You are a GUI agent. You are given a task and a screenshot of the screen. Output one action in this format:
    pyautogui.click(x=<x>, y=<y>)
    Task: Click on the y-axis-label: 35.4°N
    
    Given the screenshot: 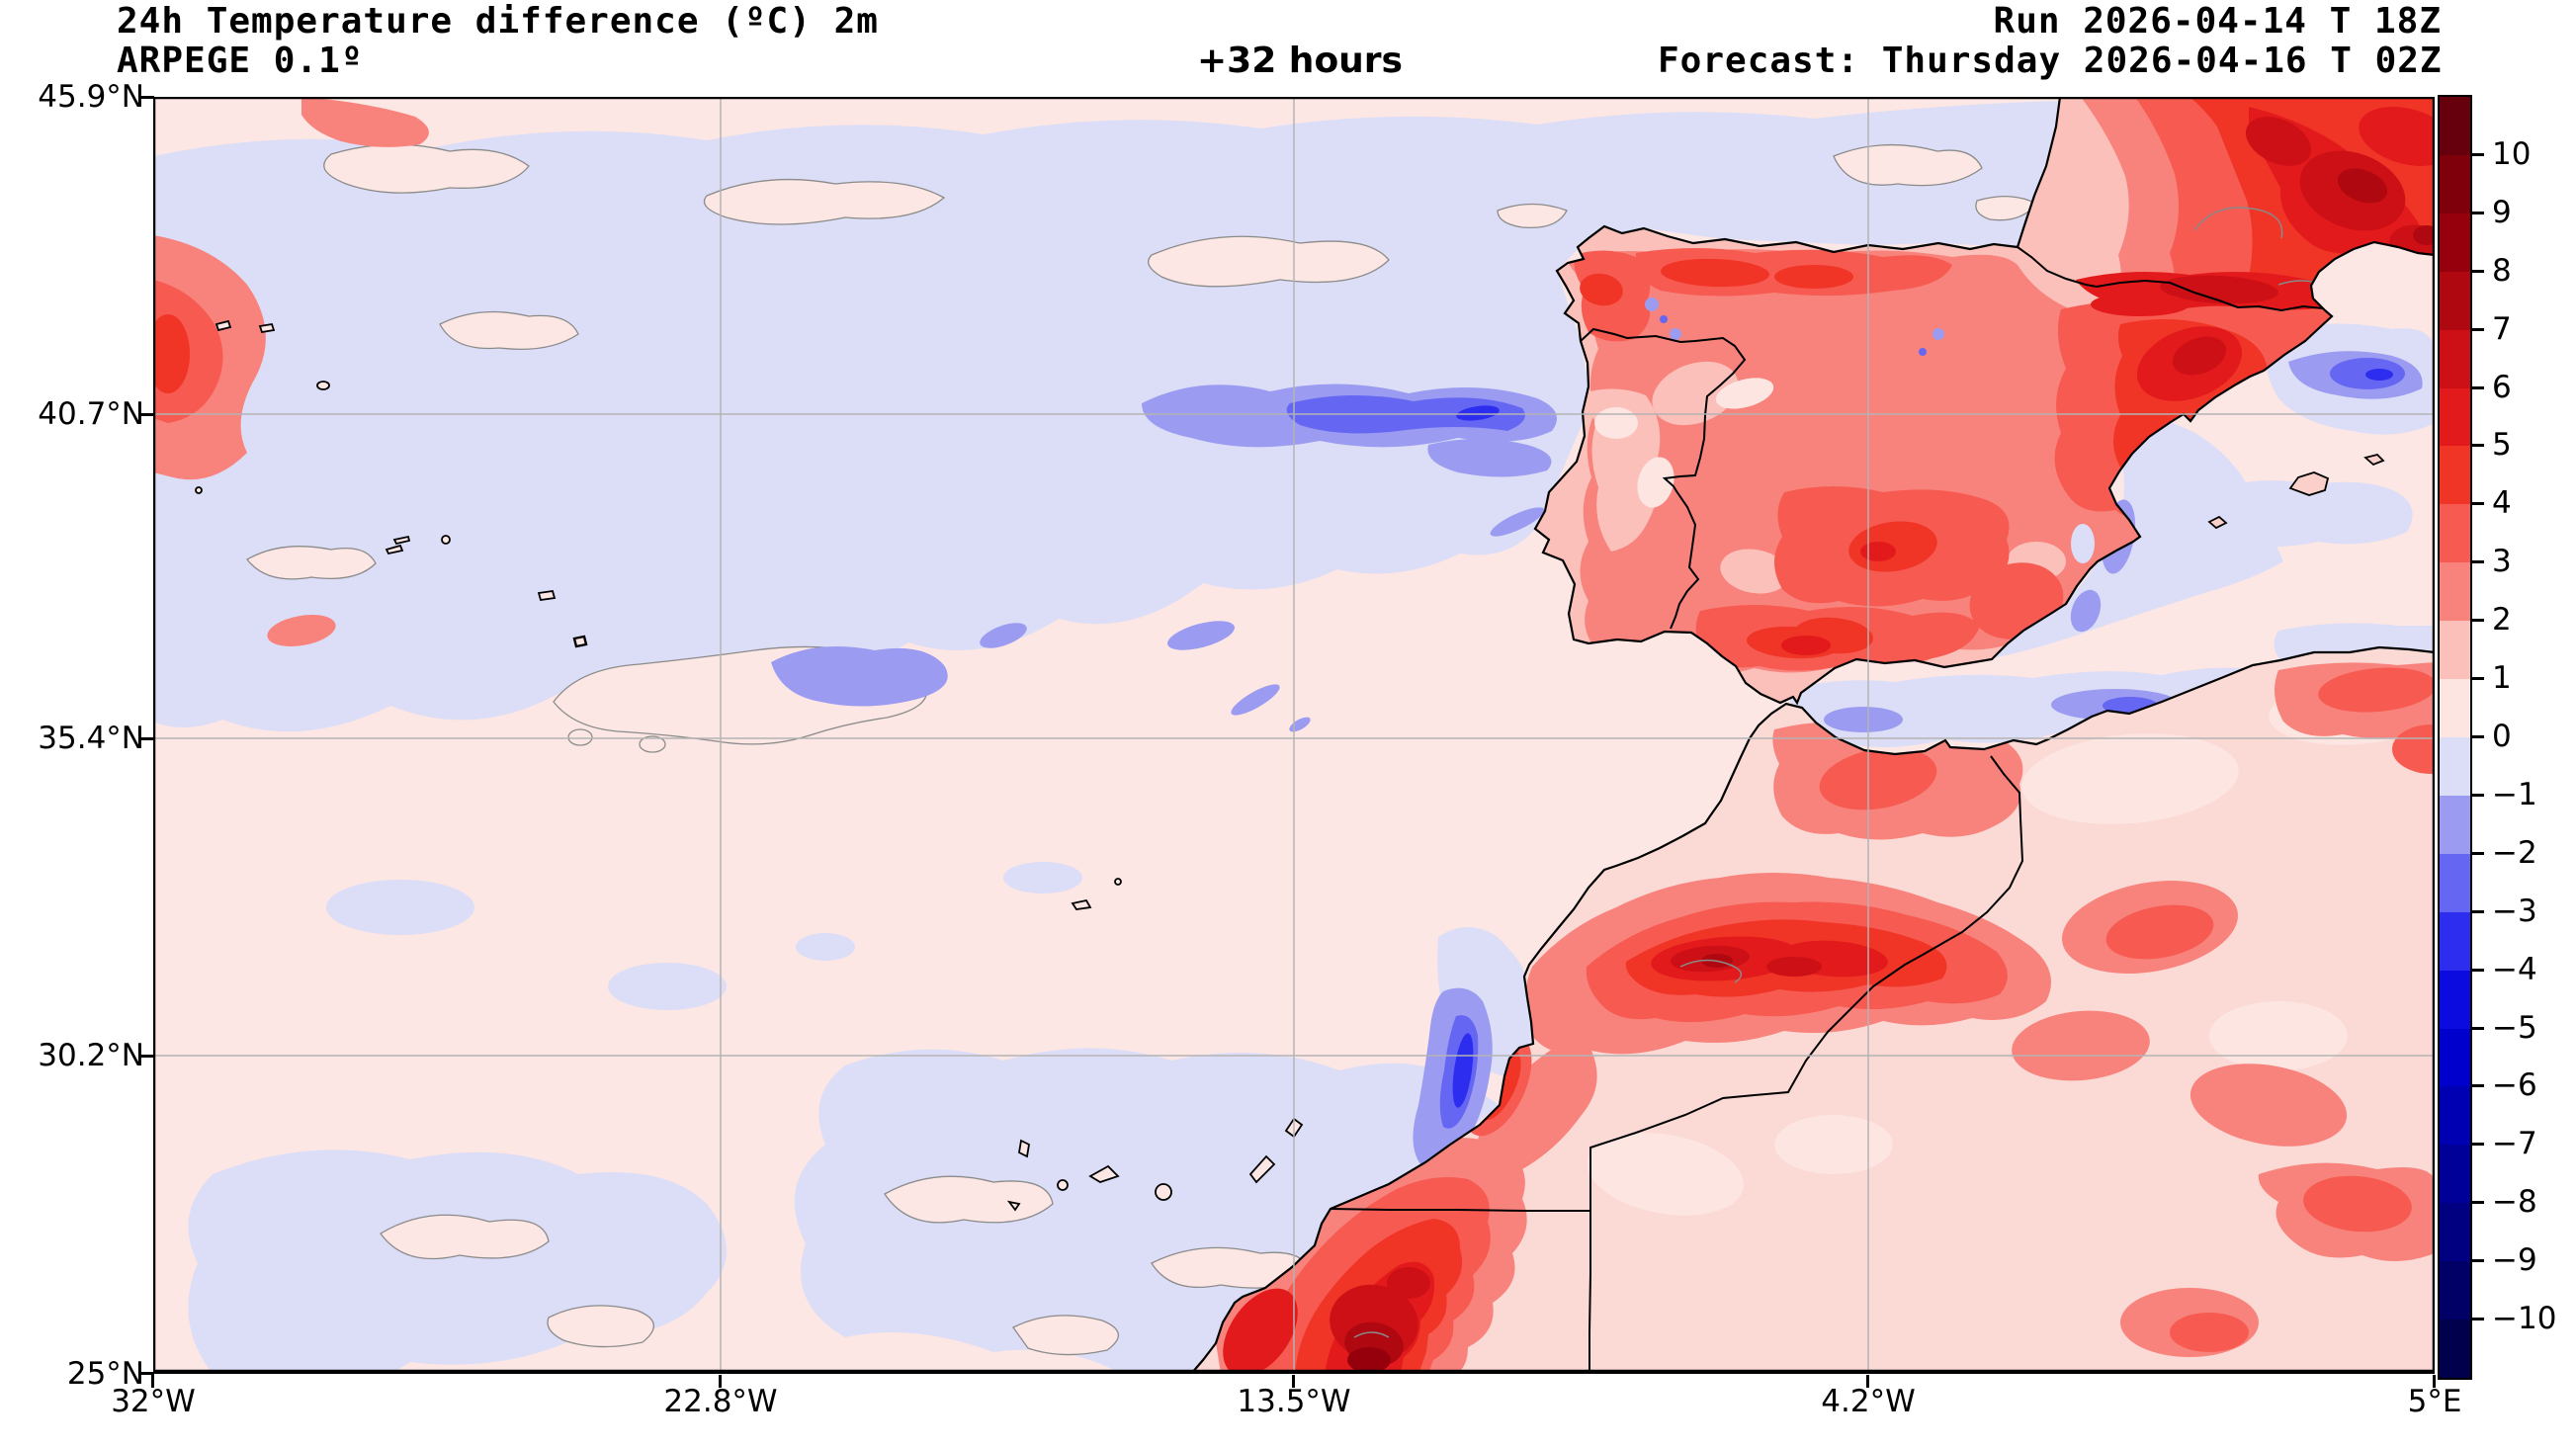 What is the action you would take?
    pyautogui.click(x=91, y=738)
    